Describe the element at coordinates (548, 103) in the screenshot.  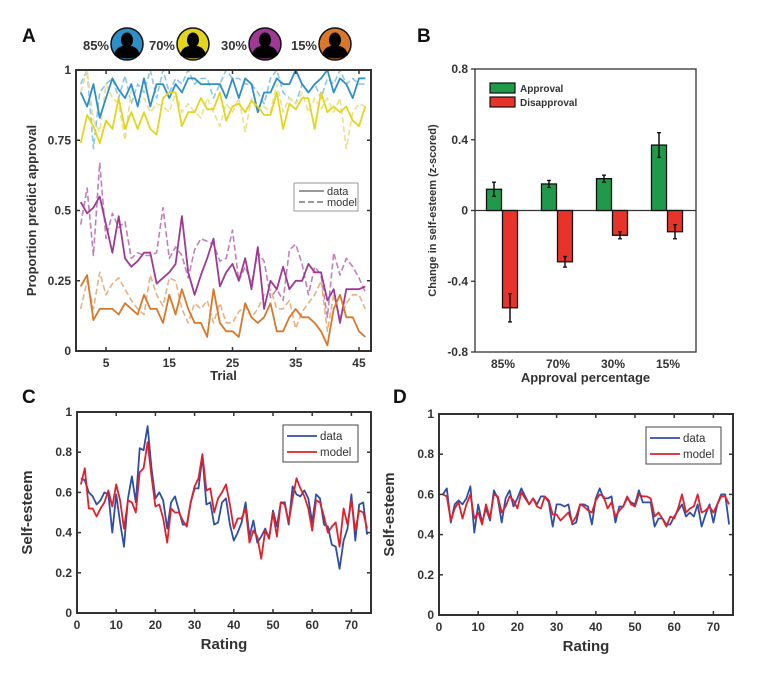
I see `legend-disapproval-label: Disapproval` at that location.